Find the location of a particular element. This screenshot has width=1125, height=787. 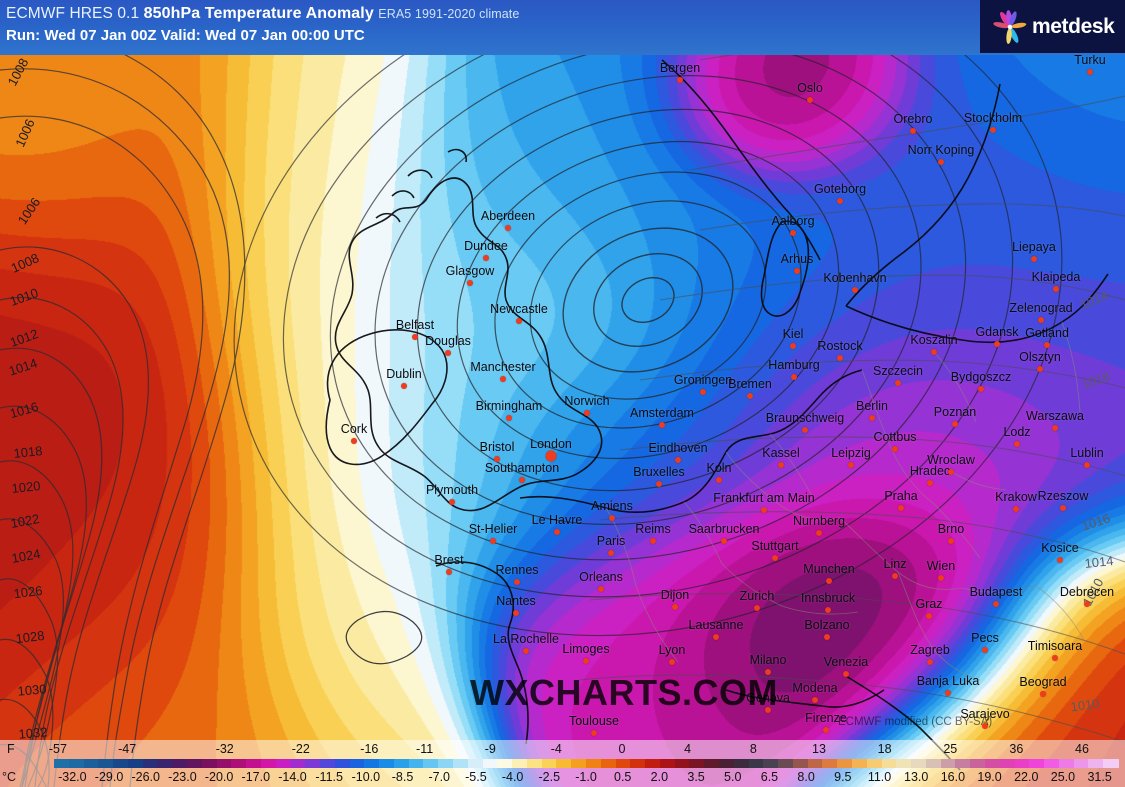

legend-tick-celsius: -14.0 is located at coordinates (292, 777).